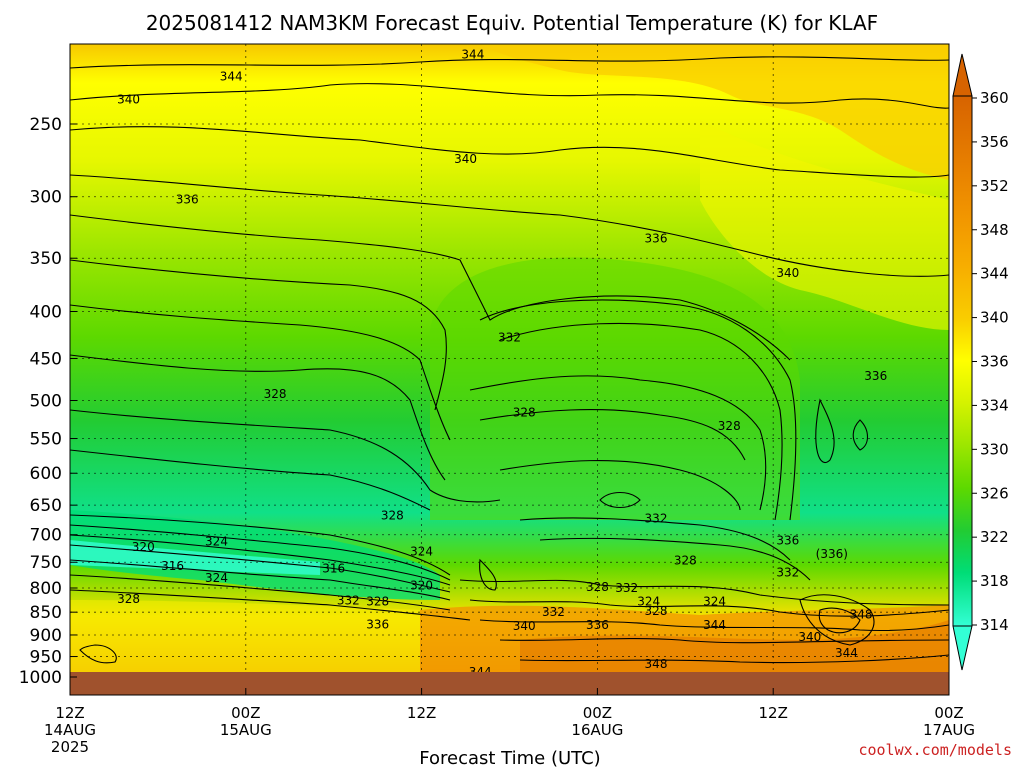  What do you see at coordinates (46, 440) in the screenshot?
I see `y-tick-label: 550` at bounding box center [46, 440].